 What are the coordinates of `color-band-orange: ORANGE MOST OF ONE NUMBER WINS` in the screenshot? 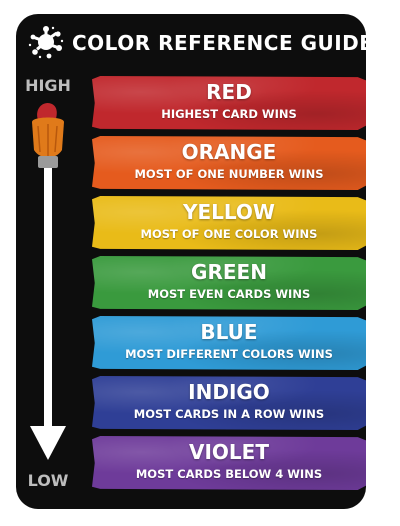 It's located at (229, 163).